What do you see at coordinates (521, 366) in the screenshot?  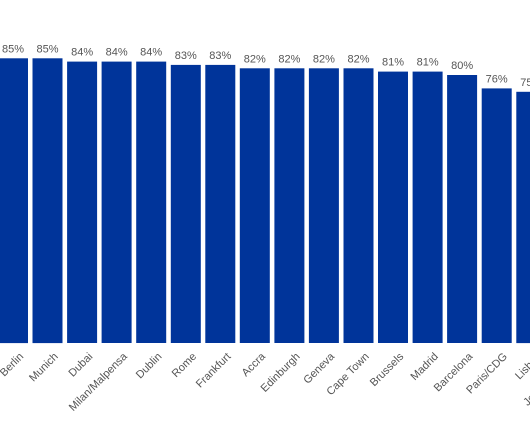 I see `category-label: Lisbon` at bounding box center [521, 366].